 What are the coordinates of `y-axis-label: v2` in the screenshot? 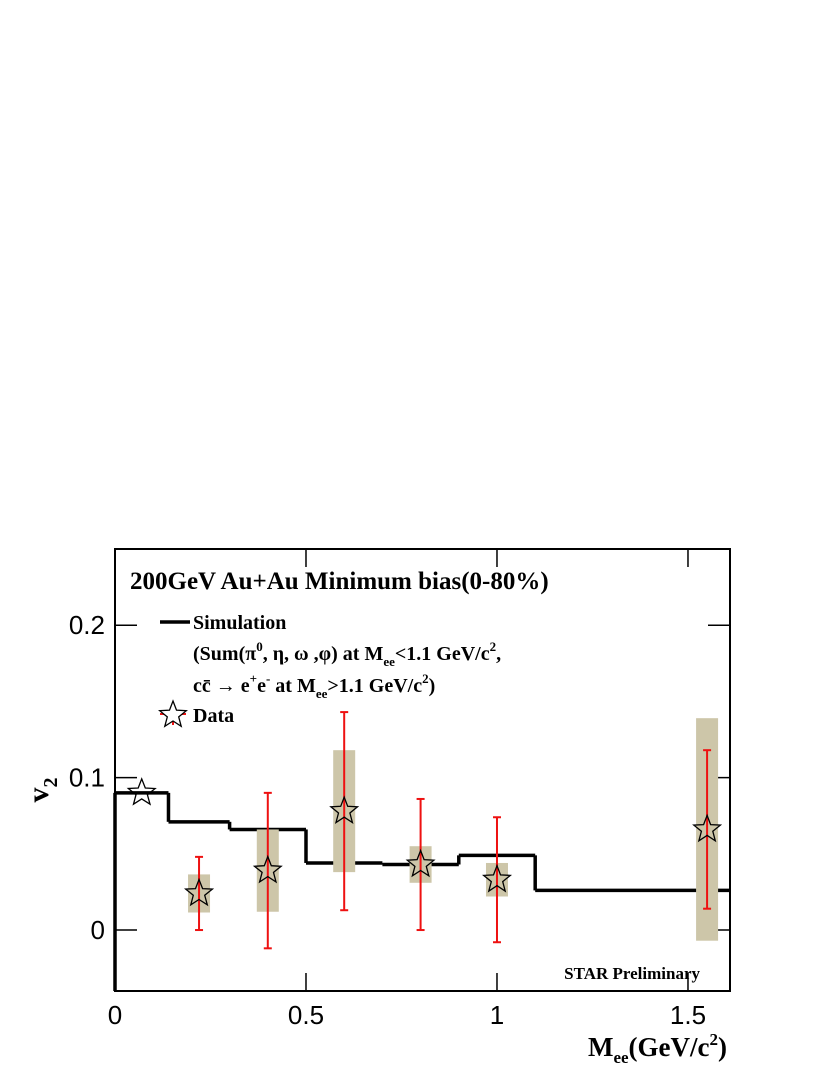 It's located at (42, 790).